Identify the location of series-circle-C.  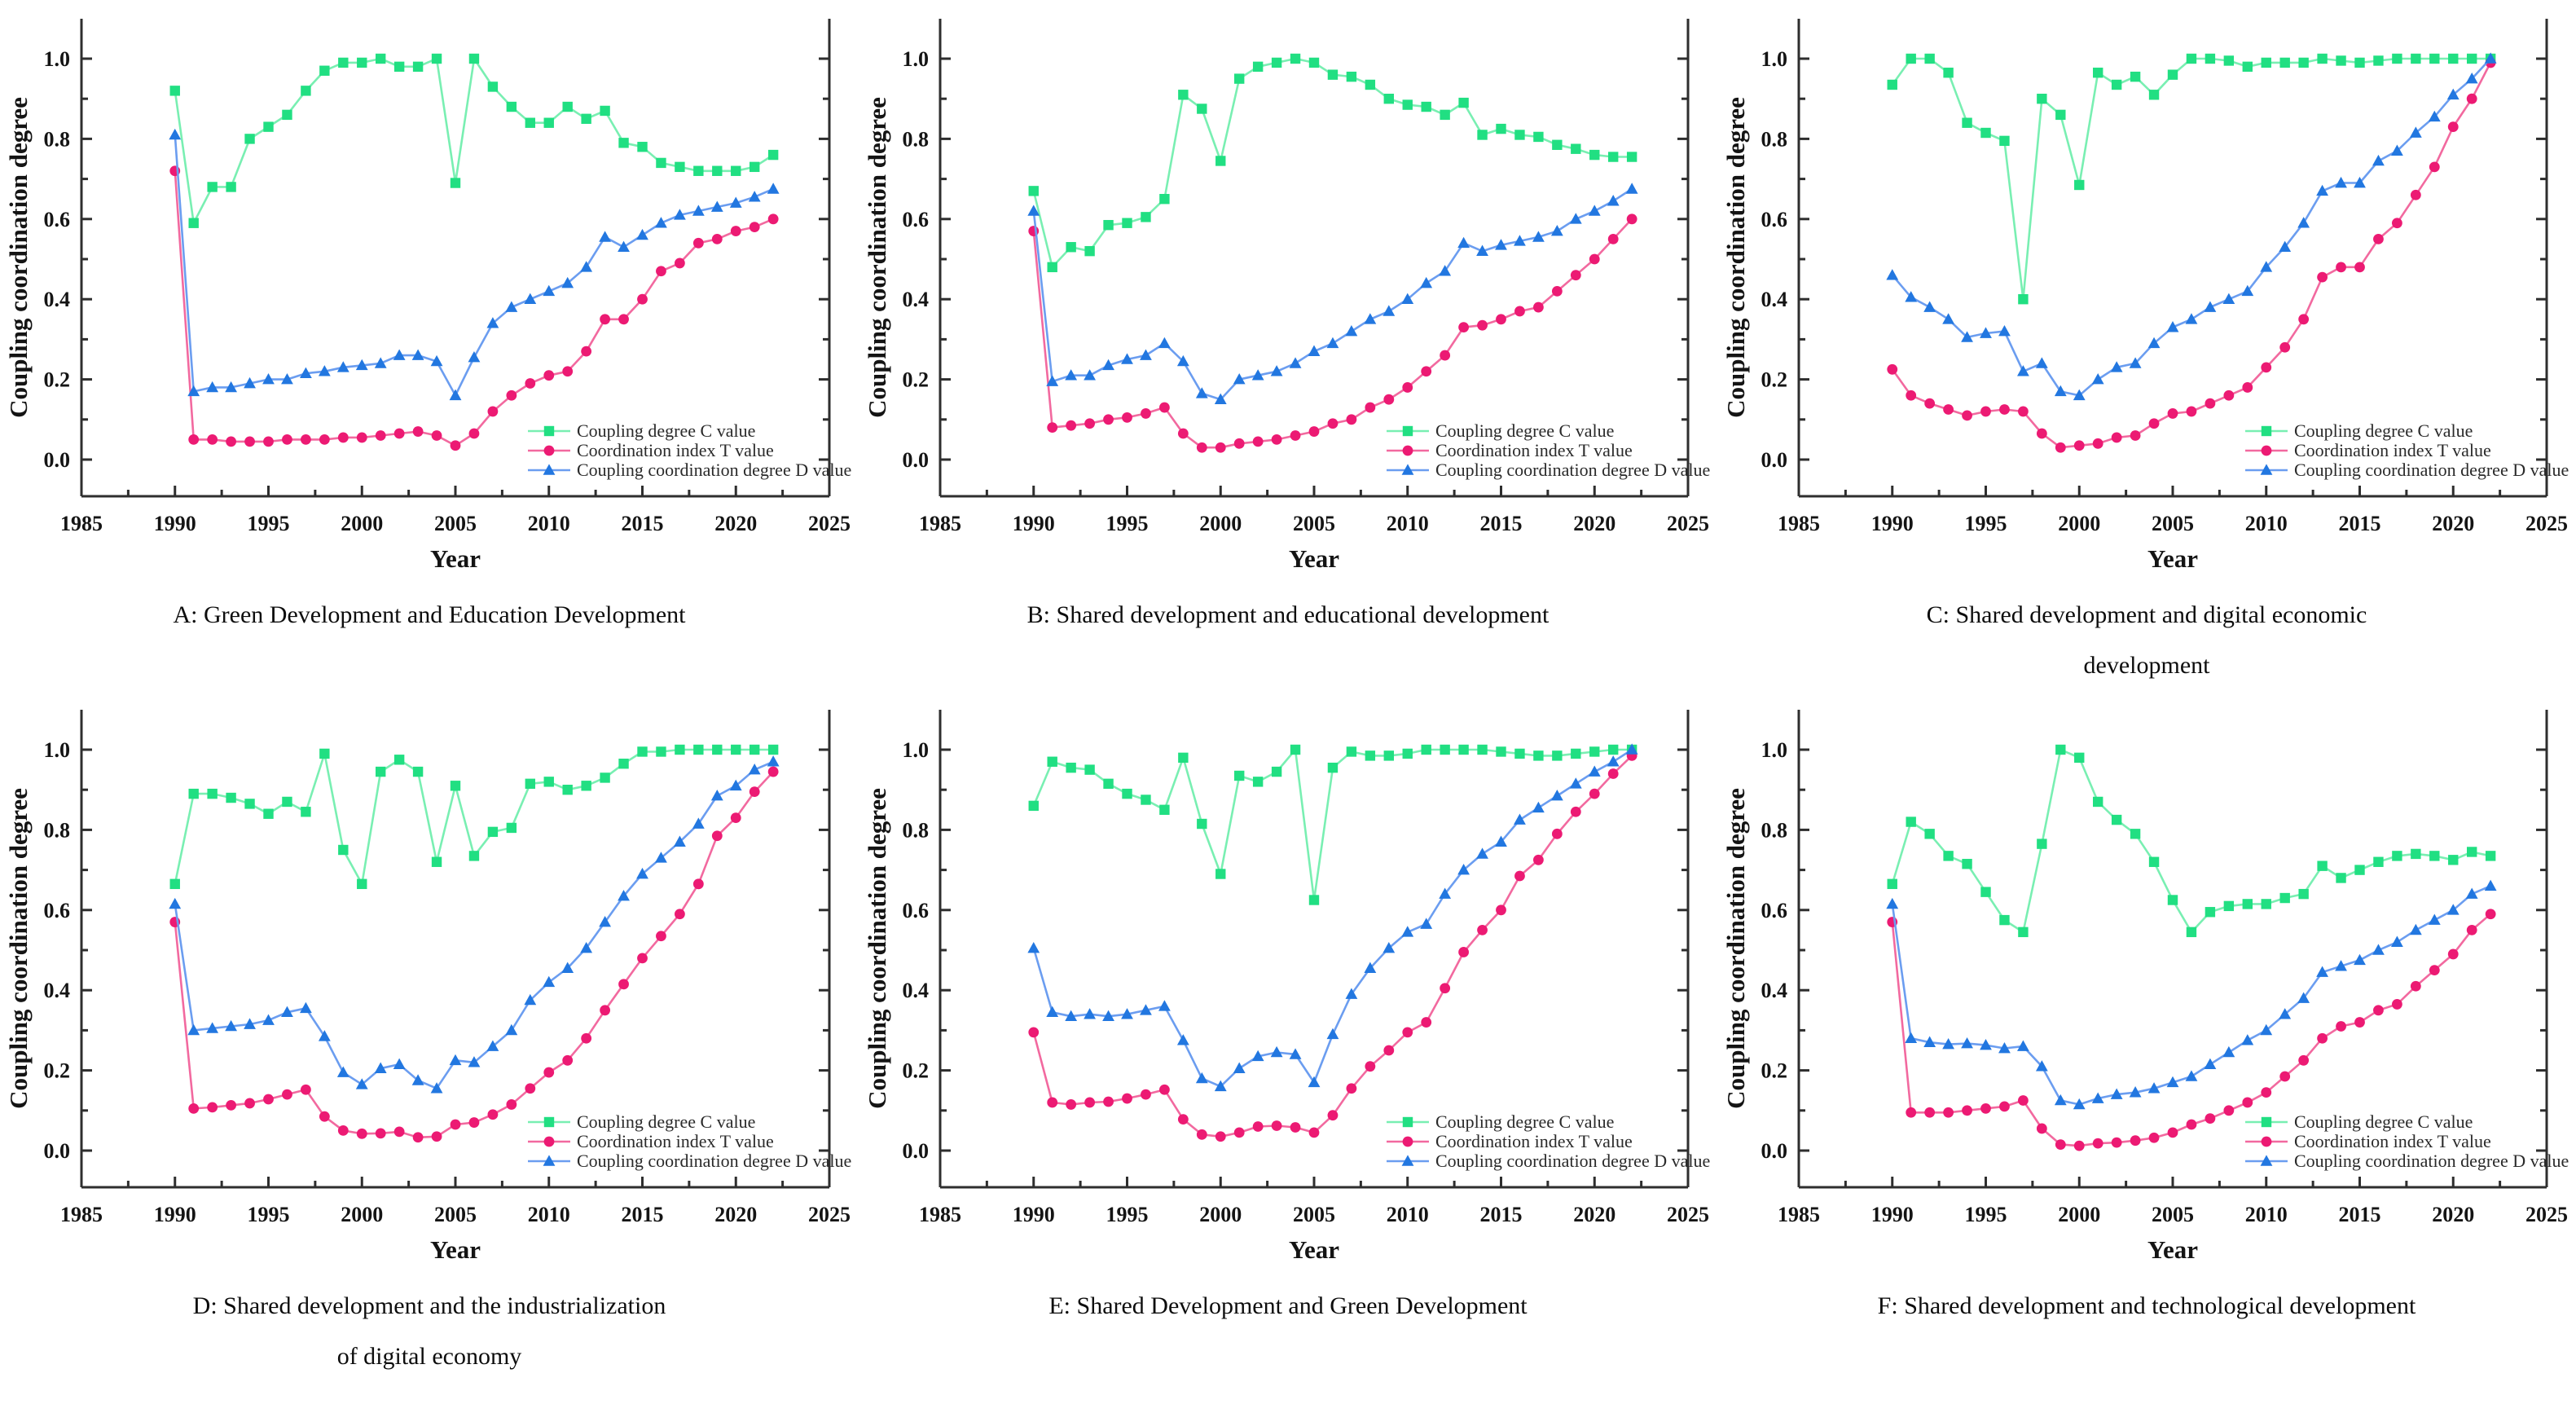
(2191, 255).